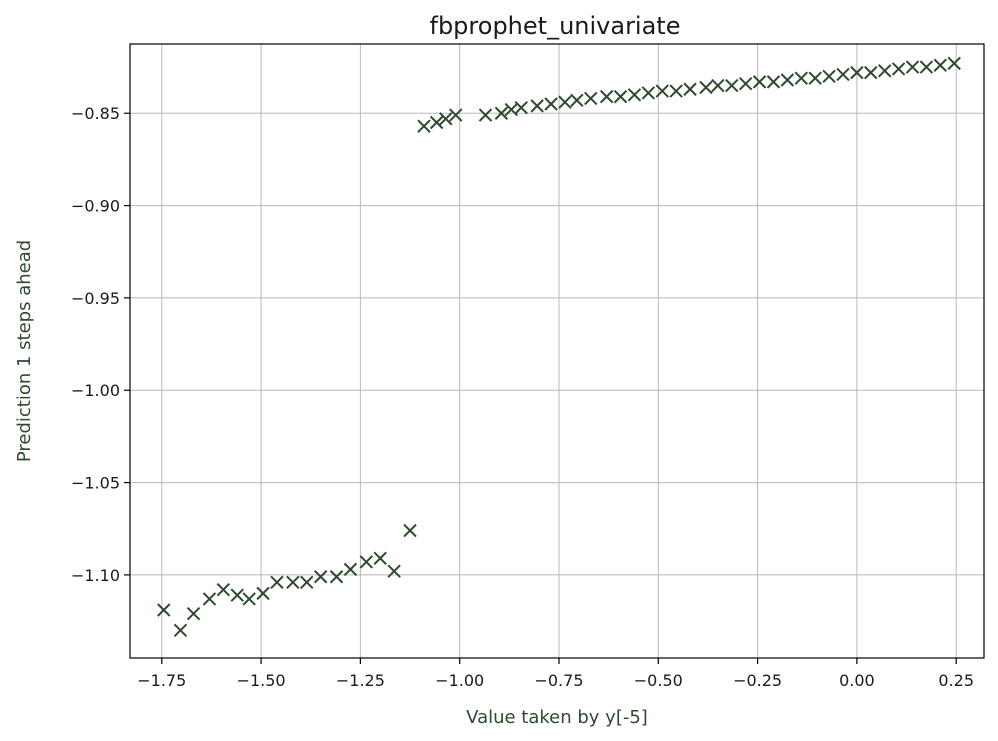 The height and width of the screenshot is (741, 998). Describe the element at coordinates (658, 680) in the screenshot. I see `x-tick-label: −0.50` at that location.